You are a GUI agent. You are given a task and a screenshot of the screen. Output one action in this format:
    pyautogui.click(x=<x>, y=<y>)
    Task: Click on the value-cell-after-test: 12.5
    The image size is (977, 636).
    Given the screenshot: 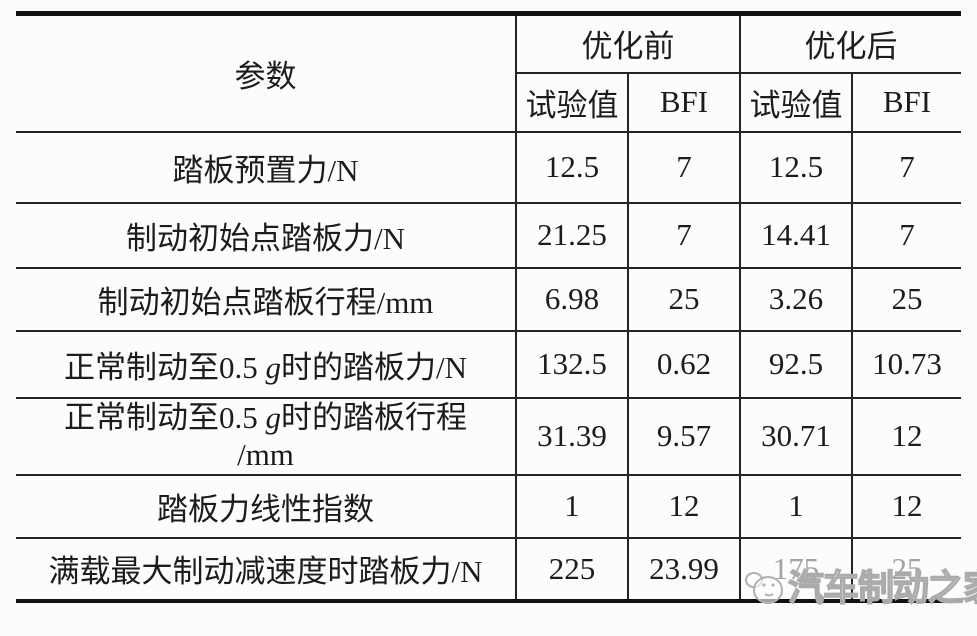 What is the action you would take?
    pyautogui.click(x=796, y=167)
    